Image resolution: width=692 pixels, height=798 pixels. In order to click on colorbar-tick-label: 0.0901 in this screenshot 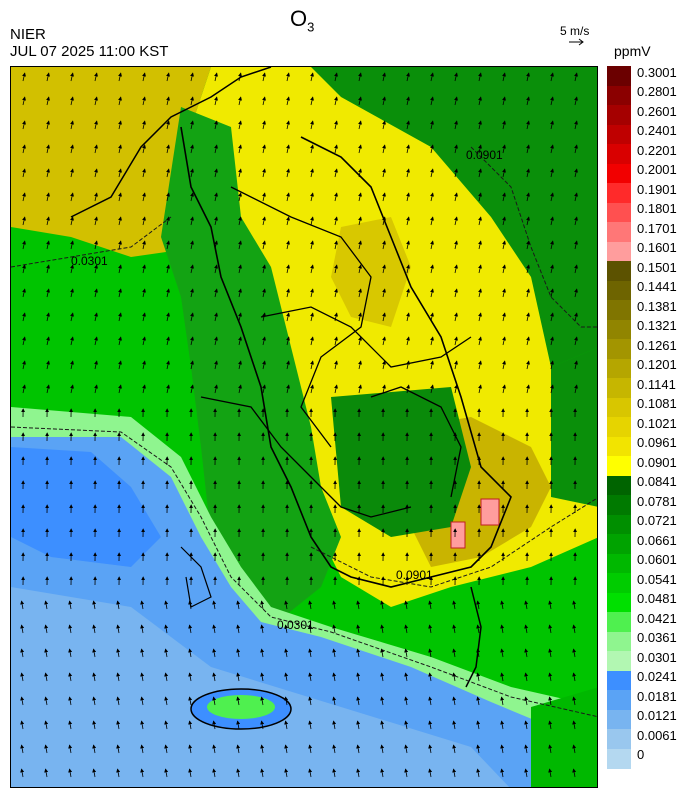, I will do `click(657, 462)`.